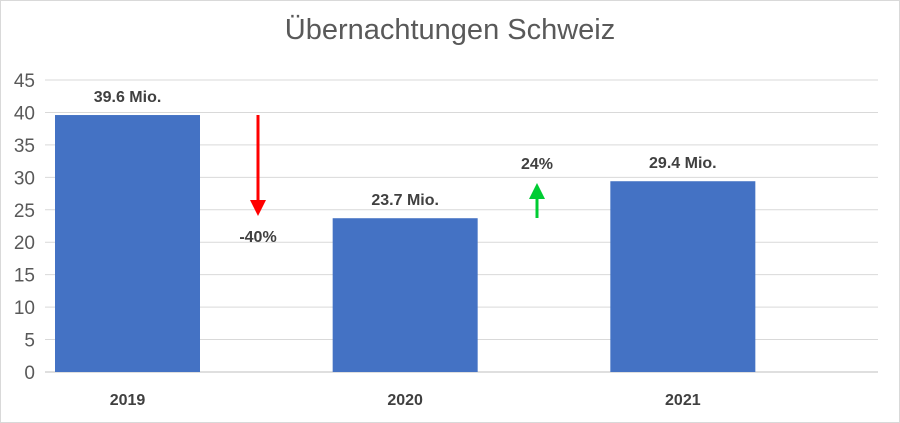 The width and height of the screenshot is (900, 423). Describe the element at coordinates (24, 308) in the screenshot. I see `y-tick-label: 10` at that location.